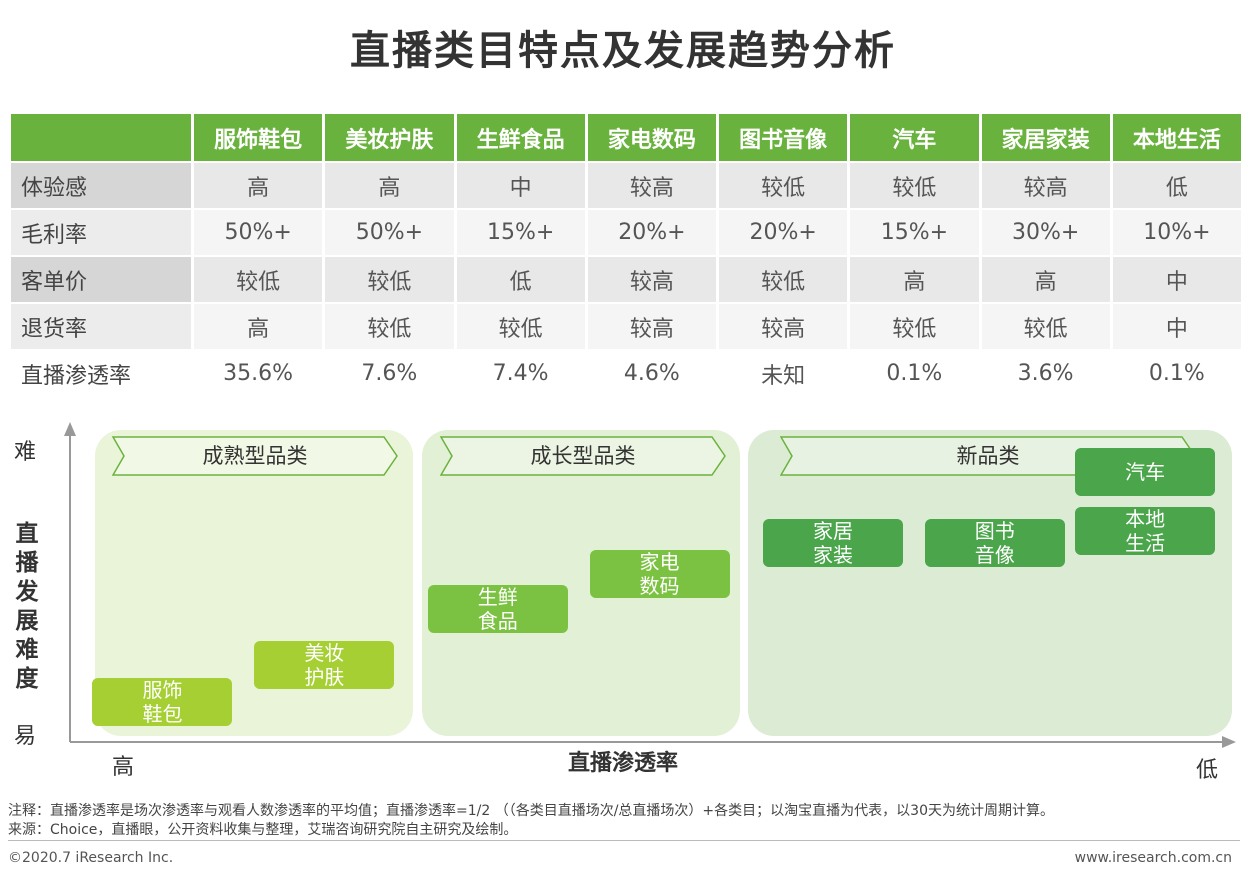 The width and height of the screenshot is (1246, 880). What do you see at coordinates (101, 137) in the screenshot?
I see `table-corner` at bounding box center [101, 137].